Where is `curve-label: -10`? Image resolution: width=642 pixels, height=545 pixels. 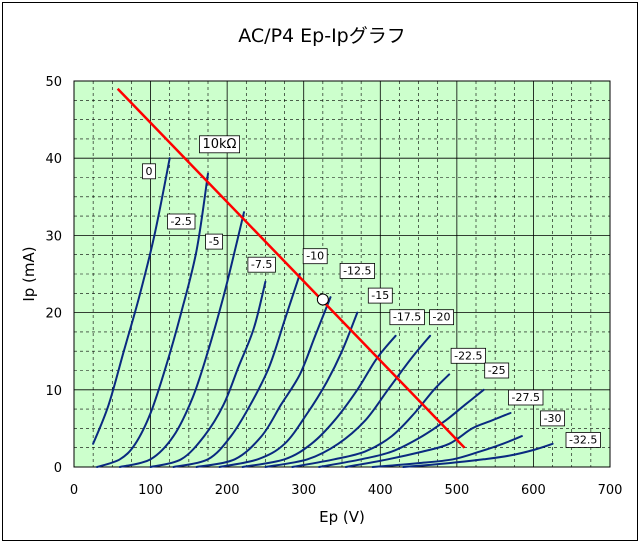 curve-label: -10 is located at coordinates (315, 256).